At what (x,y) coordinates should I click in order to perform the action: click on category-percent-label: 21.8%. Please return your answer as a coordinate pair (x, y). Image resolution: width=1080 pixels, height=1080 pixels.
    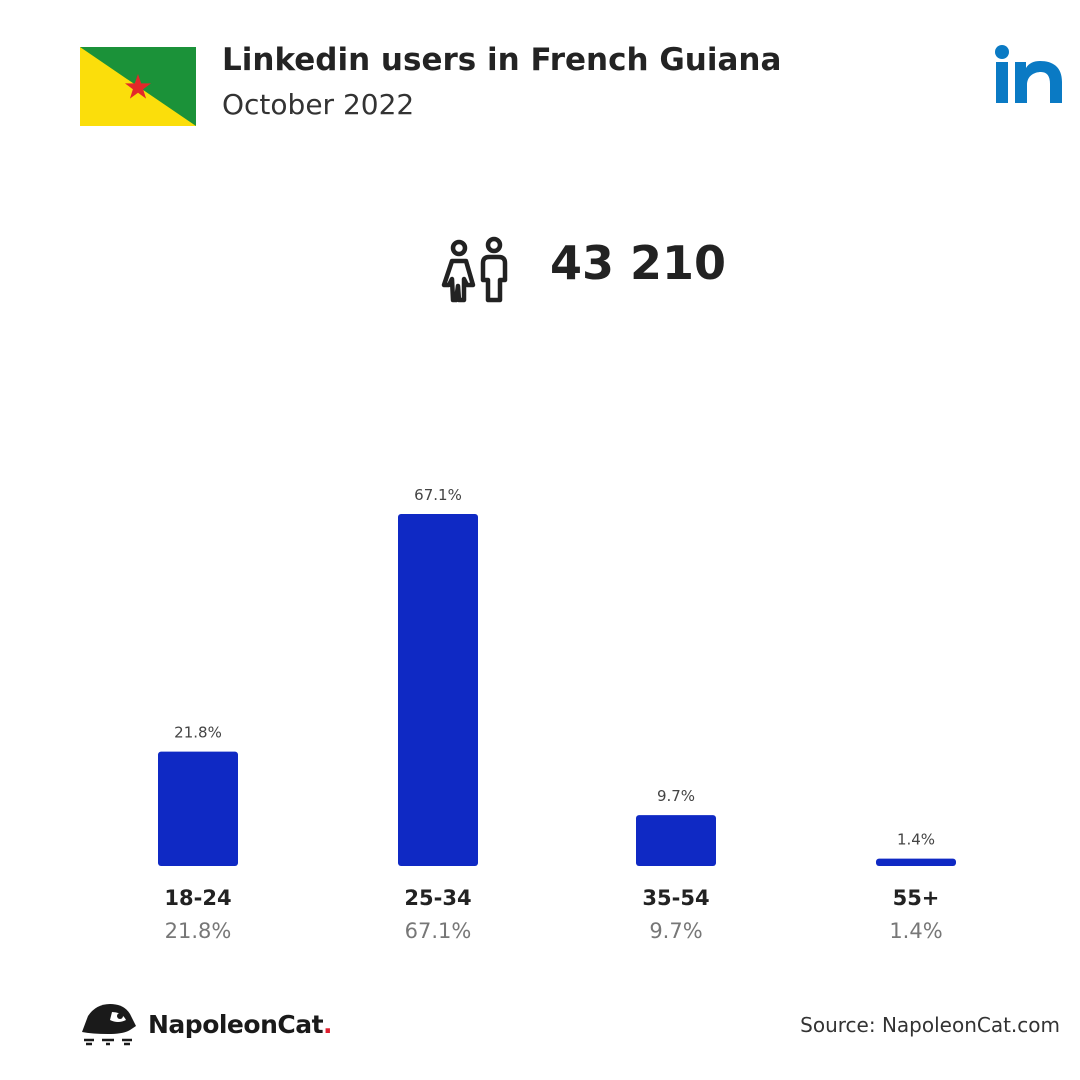
    Looking at the image, I should click on (198, 931).